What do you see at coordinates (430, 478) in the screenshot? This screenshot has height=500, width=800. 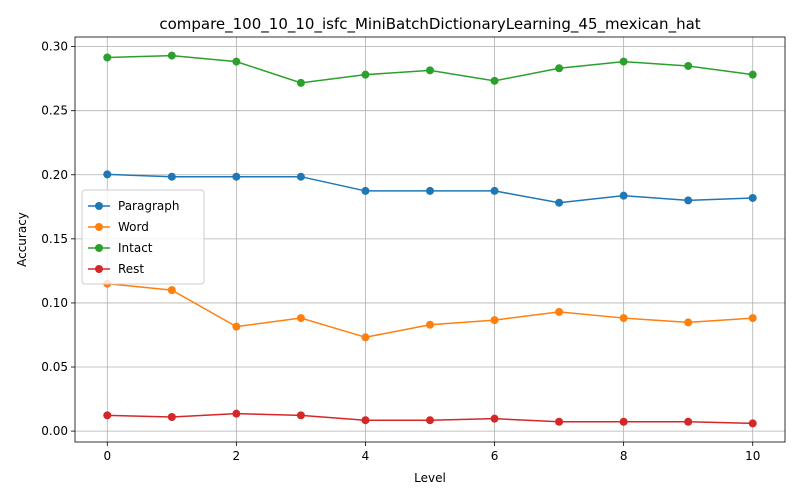 I see `x-axis-label: Level` at bounding box center [430, 478].